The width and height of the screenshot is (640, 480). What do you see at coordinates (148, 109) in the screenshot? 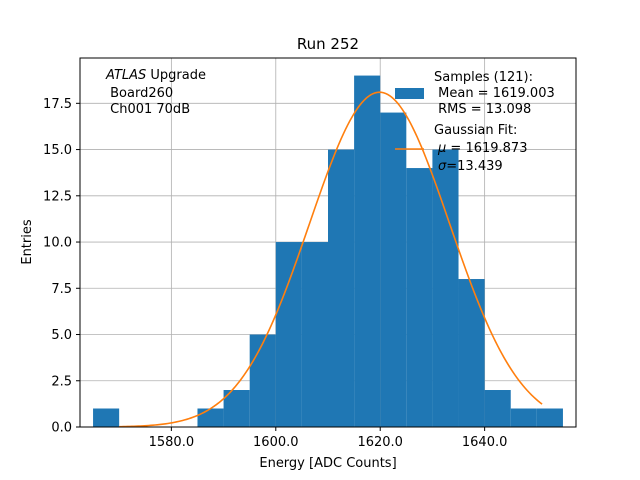
I see `atlas-channel-label: Ch001 70dB` at bounding box center [148, 109].